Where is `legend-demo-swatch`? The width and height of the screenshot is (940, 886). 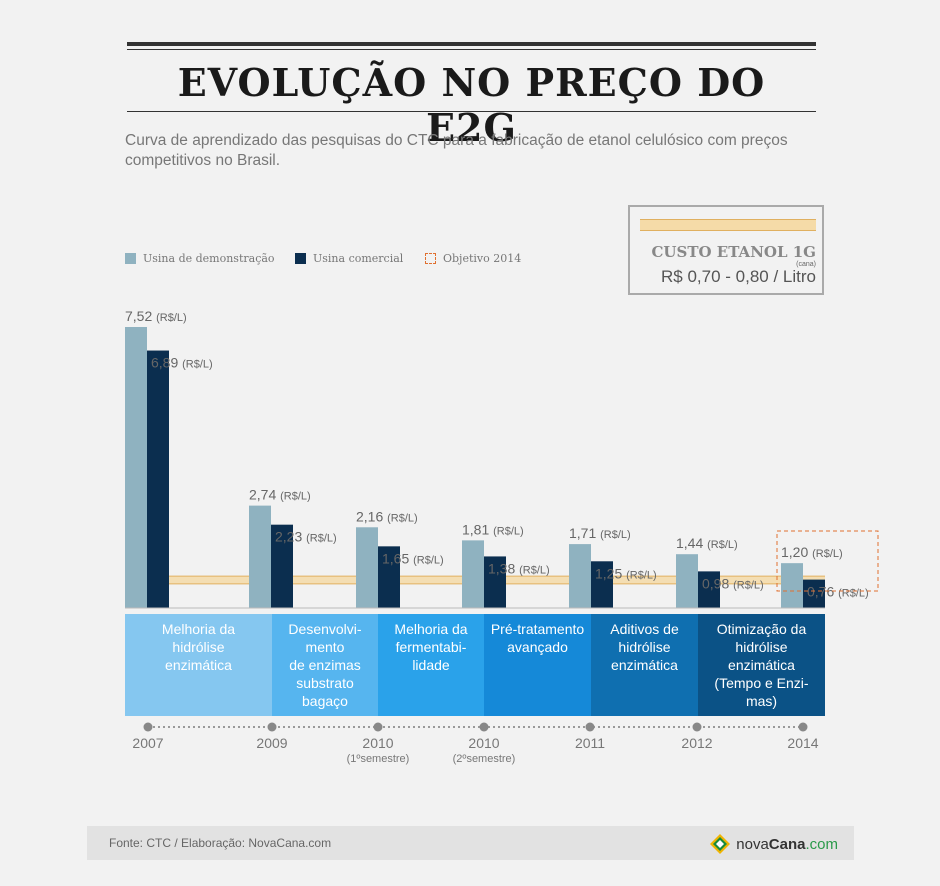 legend-demo-swatch is located at coordinates (130, 258).